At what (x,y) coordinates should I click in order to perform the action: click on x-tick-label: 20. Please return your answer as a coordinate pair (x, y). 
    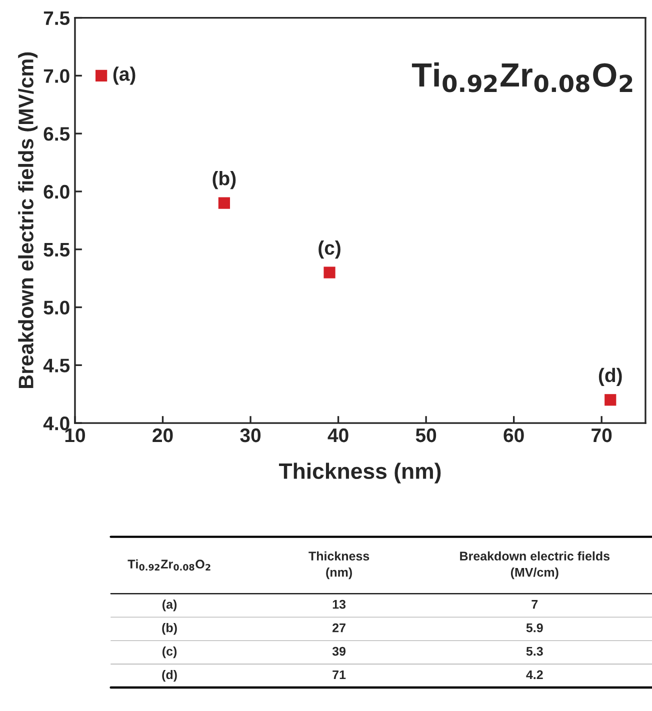
    Looking at the image, I should click on (162, 435).